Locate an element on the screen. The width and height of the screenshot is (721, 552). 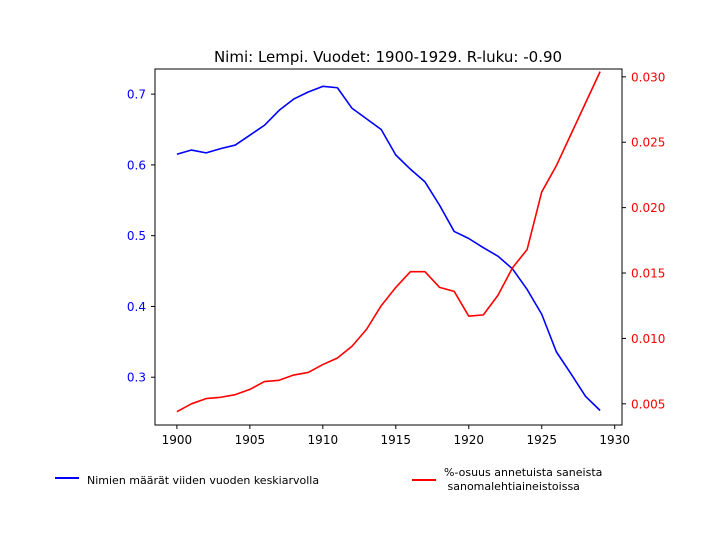
x-tick-label-2: 1910 is located at coordinates (323, 440).